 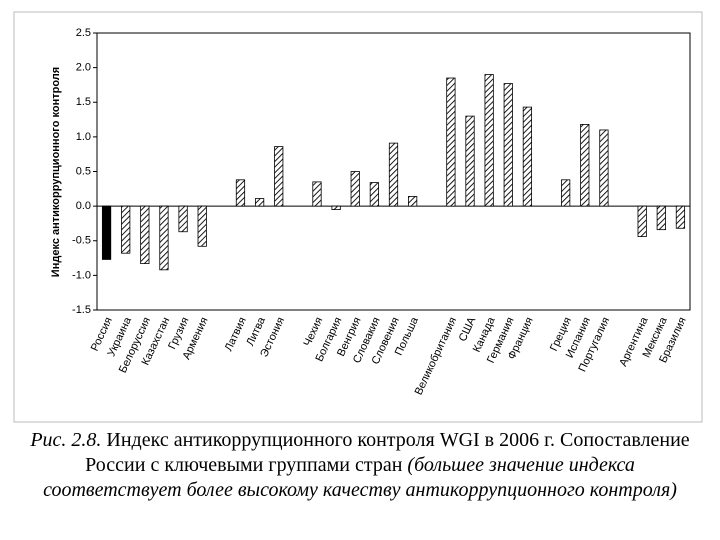 I want to click on x-tick-label: Великобритания, so click(x=436, y=356).